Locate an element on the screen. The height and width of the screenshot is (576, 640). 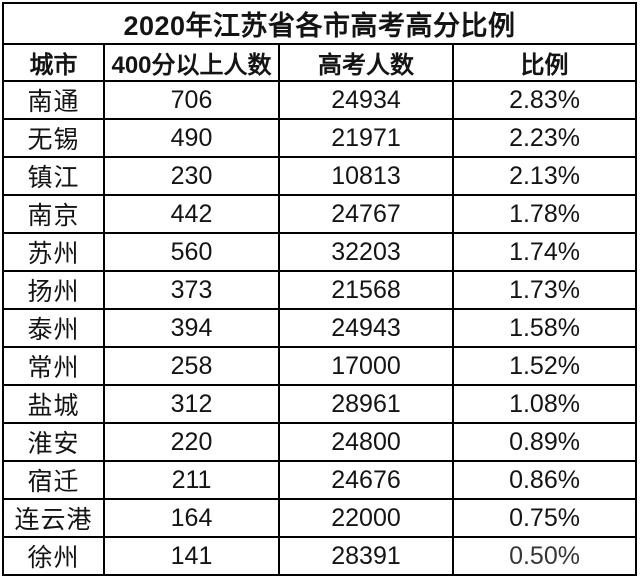
ratio-cell: 1.58% is located at coordinates (544, 328).